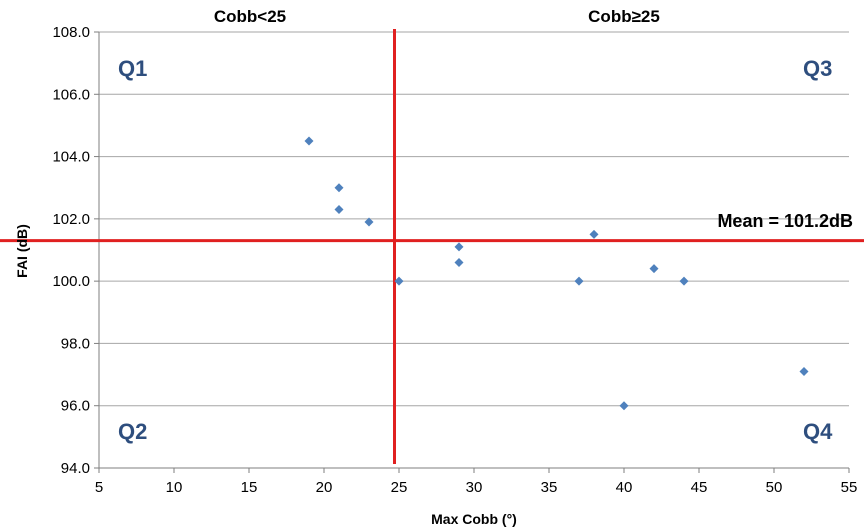 This screenshot has height=531, width=864. I want to click on x-tick-label: 45, so click(699, 487).